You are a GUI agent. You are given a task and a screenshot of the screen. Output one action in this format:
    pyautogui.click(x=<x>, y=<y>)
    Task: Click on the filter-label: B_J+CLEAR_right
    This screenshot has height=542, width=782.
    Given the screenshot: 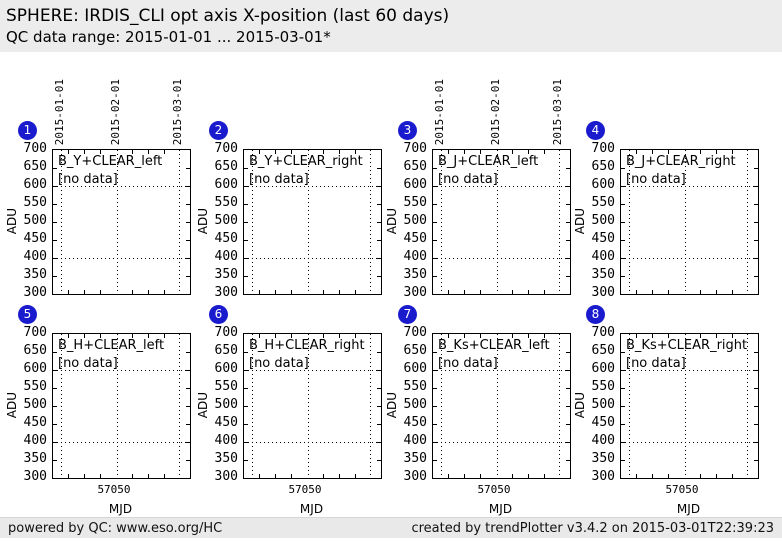 What is the action you would take?
    pyautogui.click(x=681, y=161)
    